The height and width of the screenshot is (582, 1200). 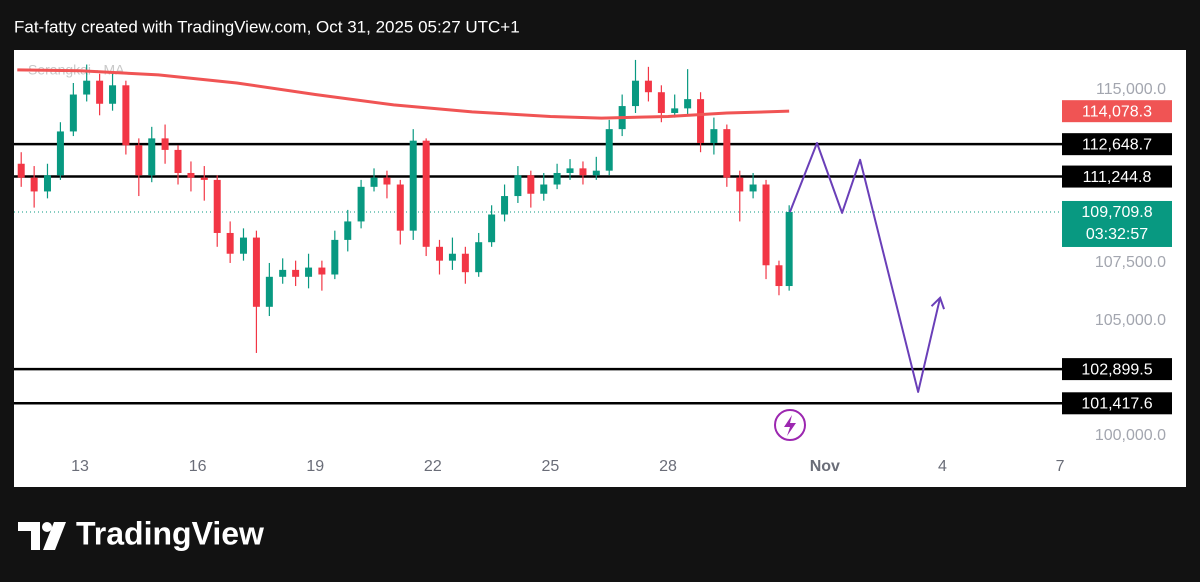 I want to click on level-label: 101,417.6, so click(x=1116, y=404).